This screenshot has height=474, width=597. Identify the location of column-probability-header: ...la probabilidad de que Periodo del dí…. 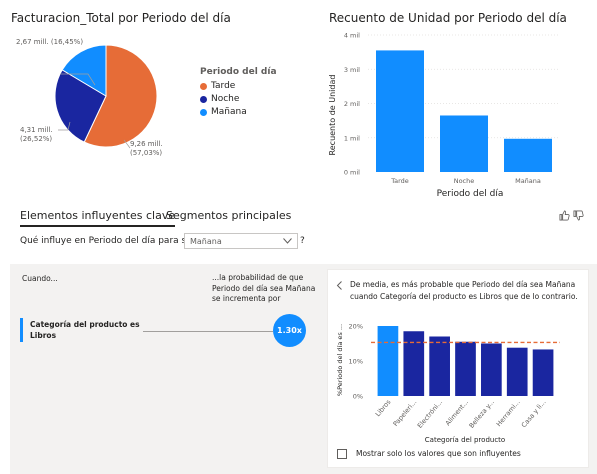
(264, 288).